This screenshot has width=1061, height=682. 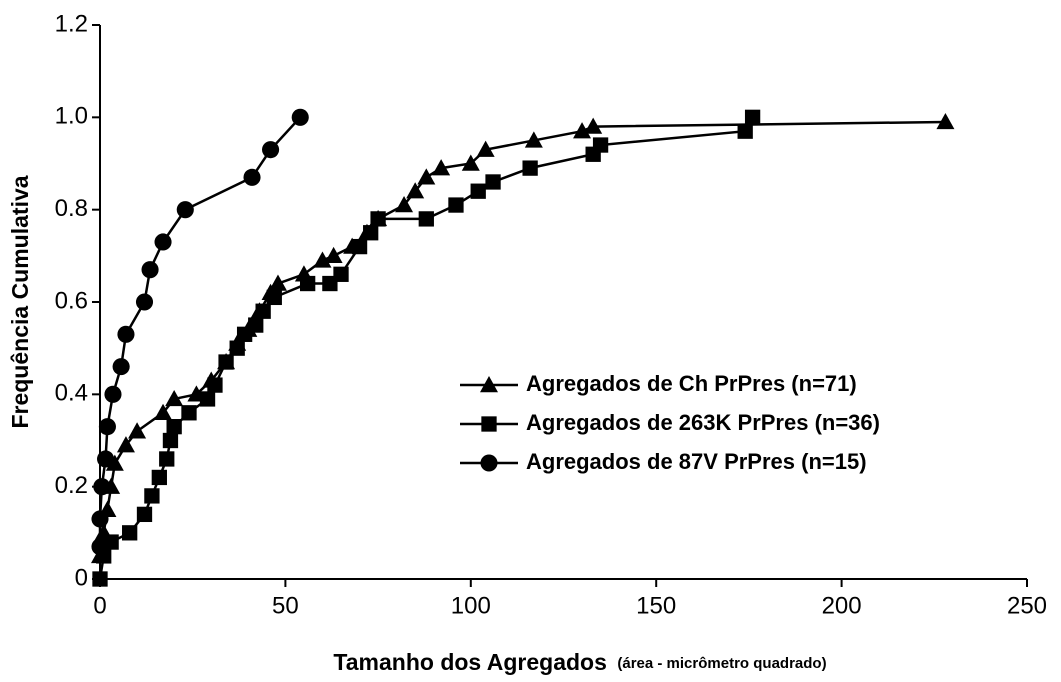 What do you see at coordinates (471, 605) in the screenshot?
I see `x-tick-label: 100` at bounding box center [471, 605].